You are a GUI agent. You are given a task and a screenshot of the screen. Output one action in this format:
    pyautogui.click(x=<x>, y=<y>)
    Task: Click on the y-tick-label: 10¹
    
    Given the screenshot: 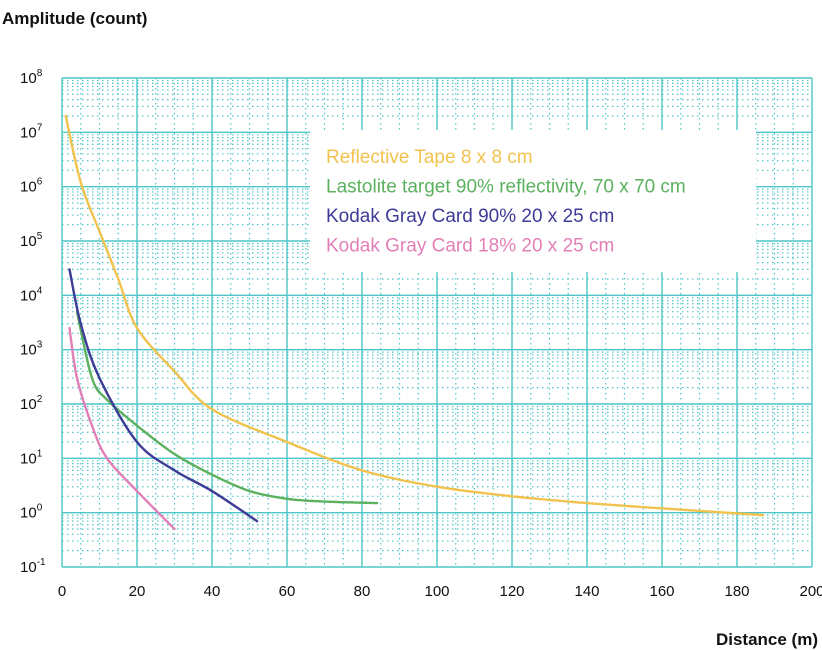 What is the action you would take?
    pyautogui.click(x=31, y=457)
    